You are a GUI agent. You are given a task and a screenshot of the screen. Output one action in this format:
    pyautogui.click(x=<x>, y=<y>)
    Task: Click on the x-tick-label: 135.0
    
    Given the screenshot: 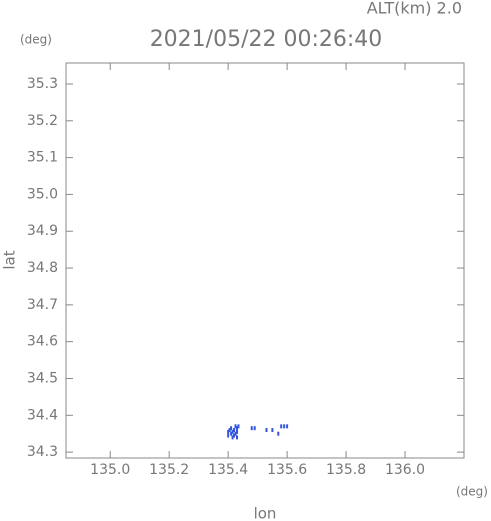 What is the action you would take?
    pyautogui.click(x=110, y=470)
    